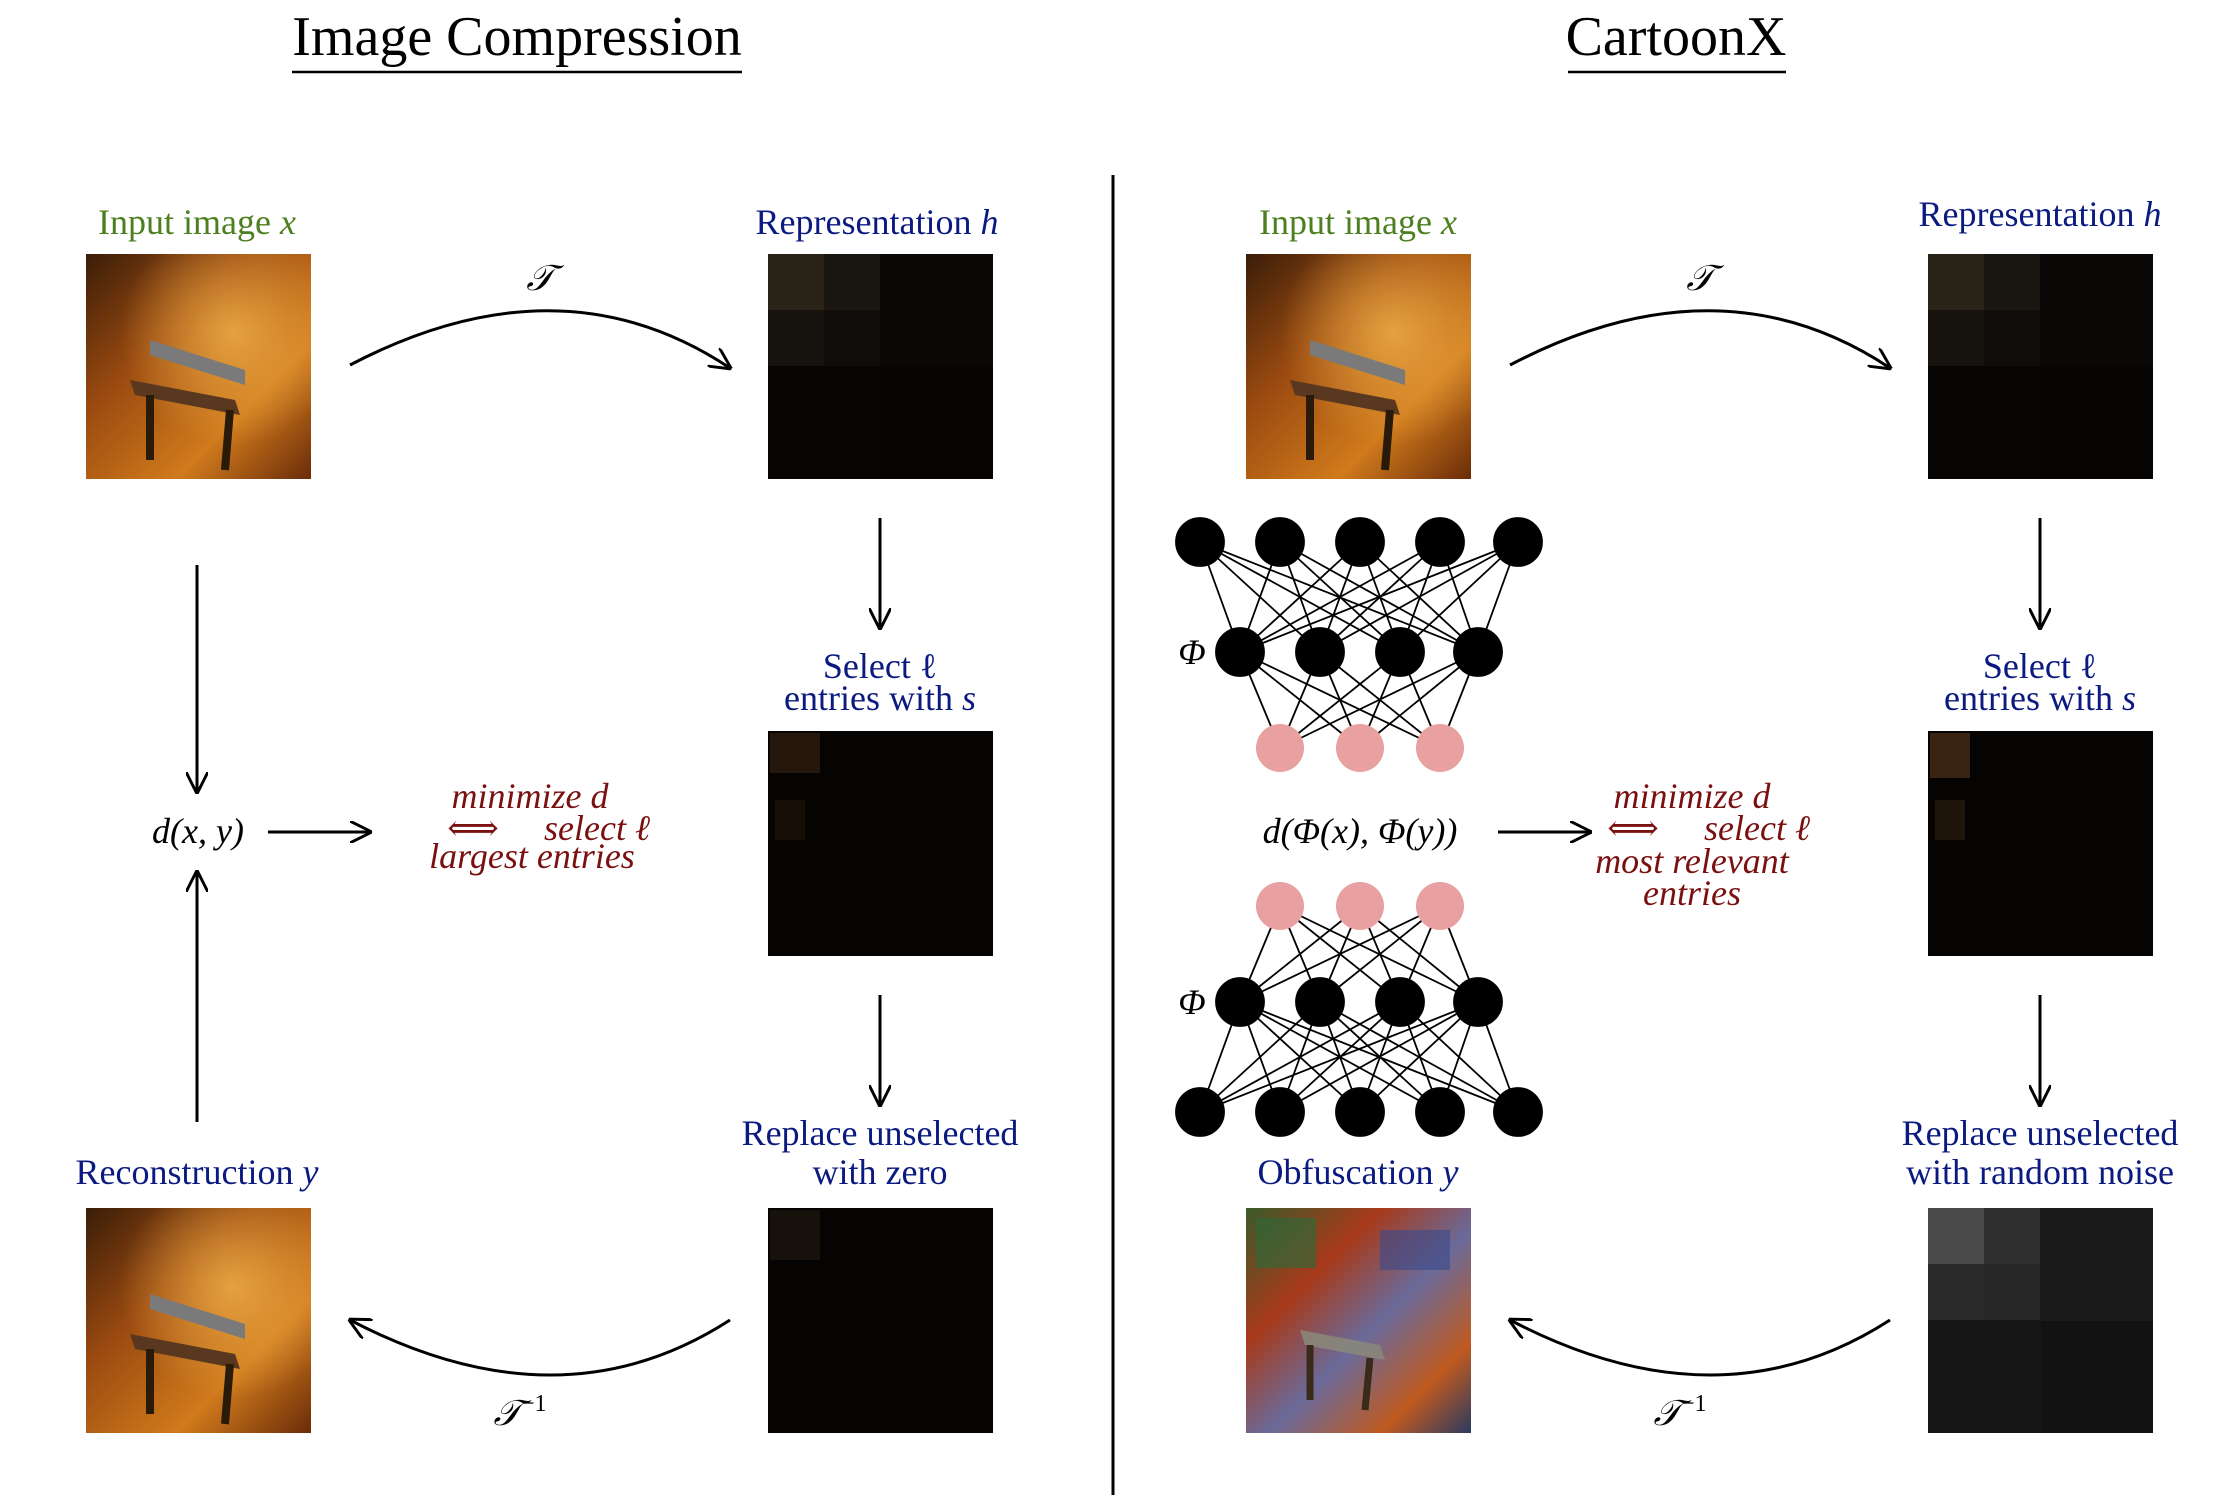 The image size is (2220, 1505). Describe the element at coordinates (532, 856) in the screenshot. I see `left-objective-line3: largest entries` at that location.